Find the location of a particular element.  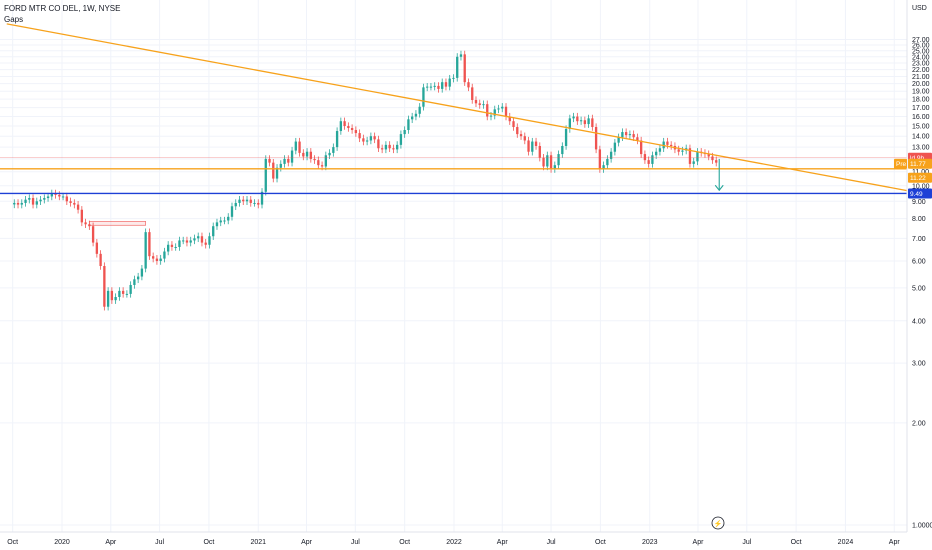

x-tick-label: Jul is located at coordinates (159, 542).